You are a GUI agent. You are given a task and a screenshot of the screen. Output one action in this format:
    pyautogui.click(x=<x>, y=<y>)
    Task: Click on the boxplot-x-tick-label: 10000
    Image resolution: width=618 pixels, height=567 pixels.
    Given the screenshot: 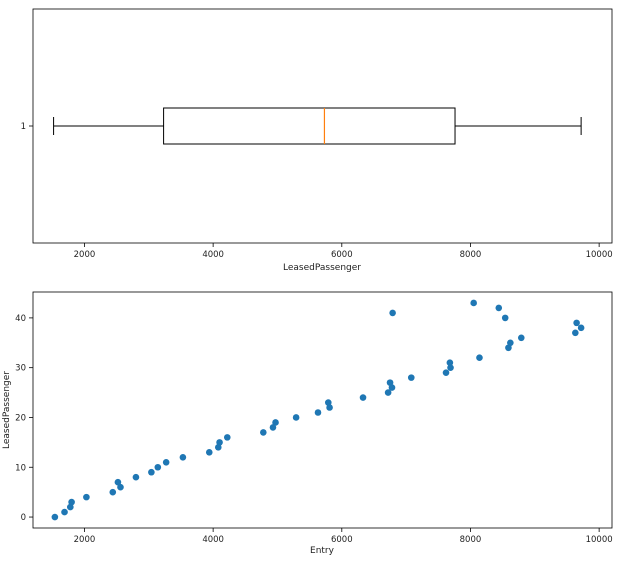 What is the action you would take?
    pyautogui.click(x=599, y=255)
    